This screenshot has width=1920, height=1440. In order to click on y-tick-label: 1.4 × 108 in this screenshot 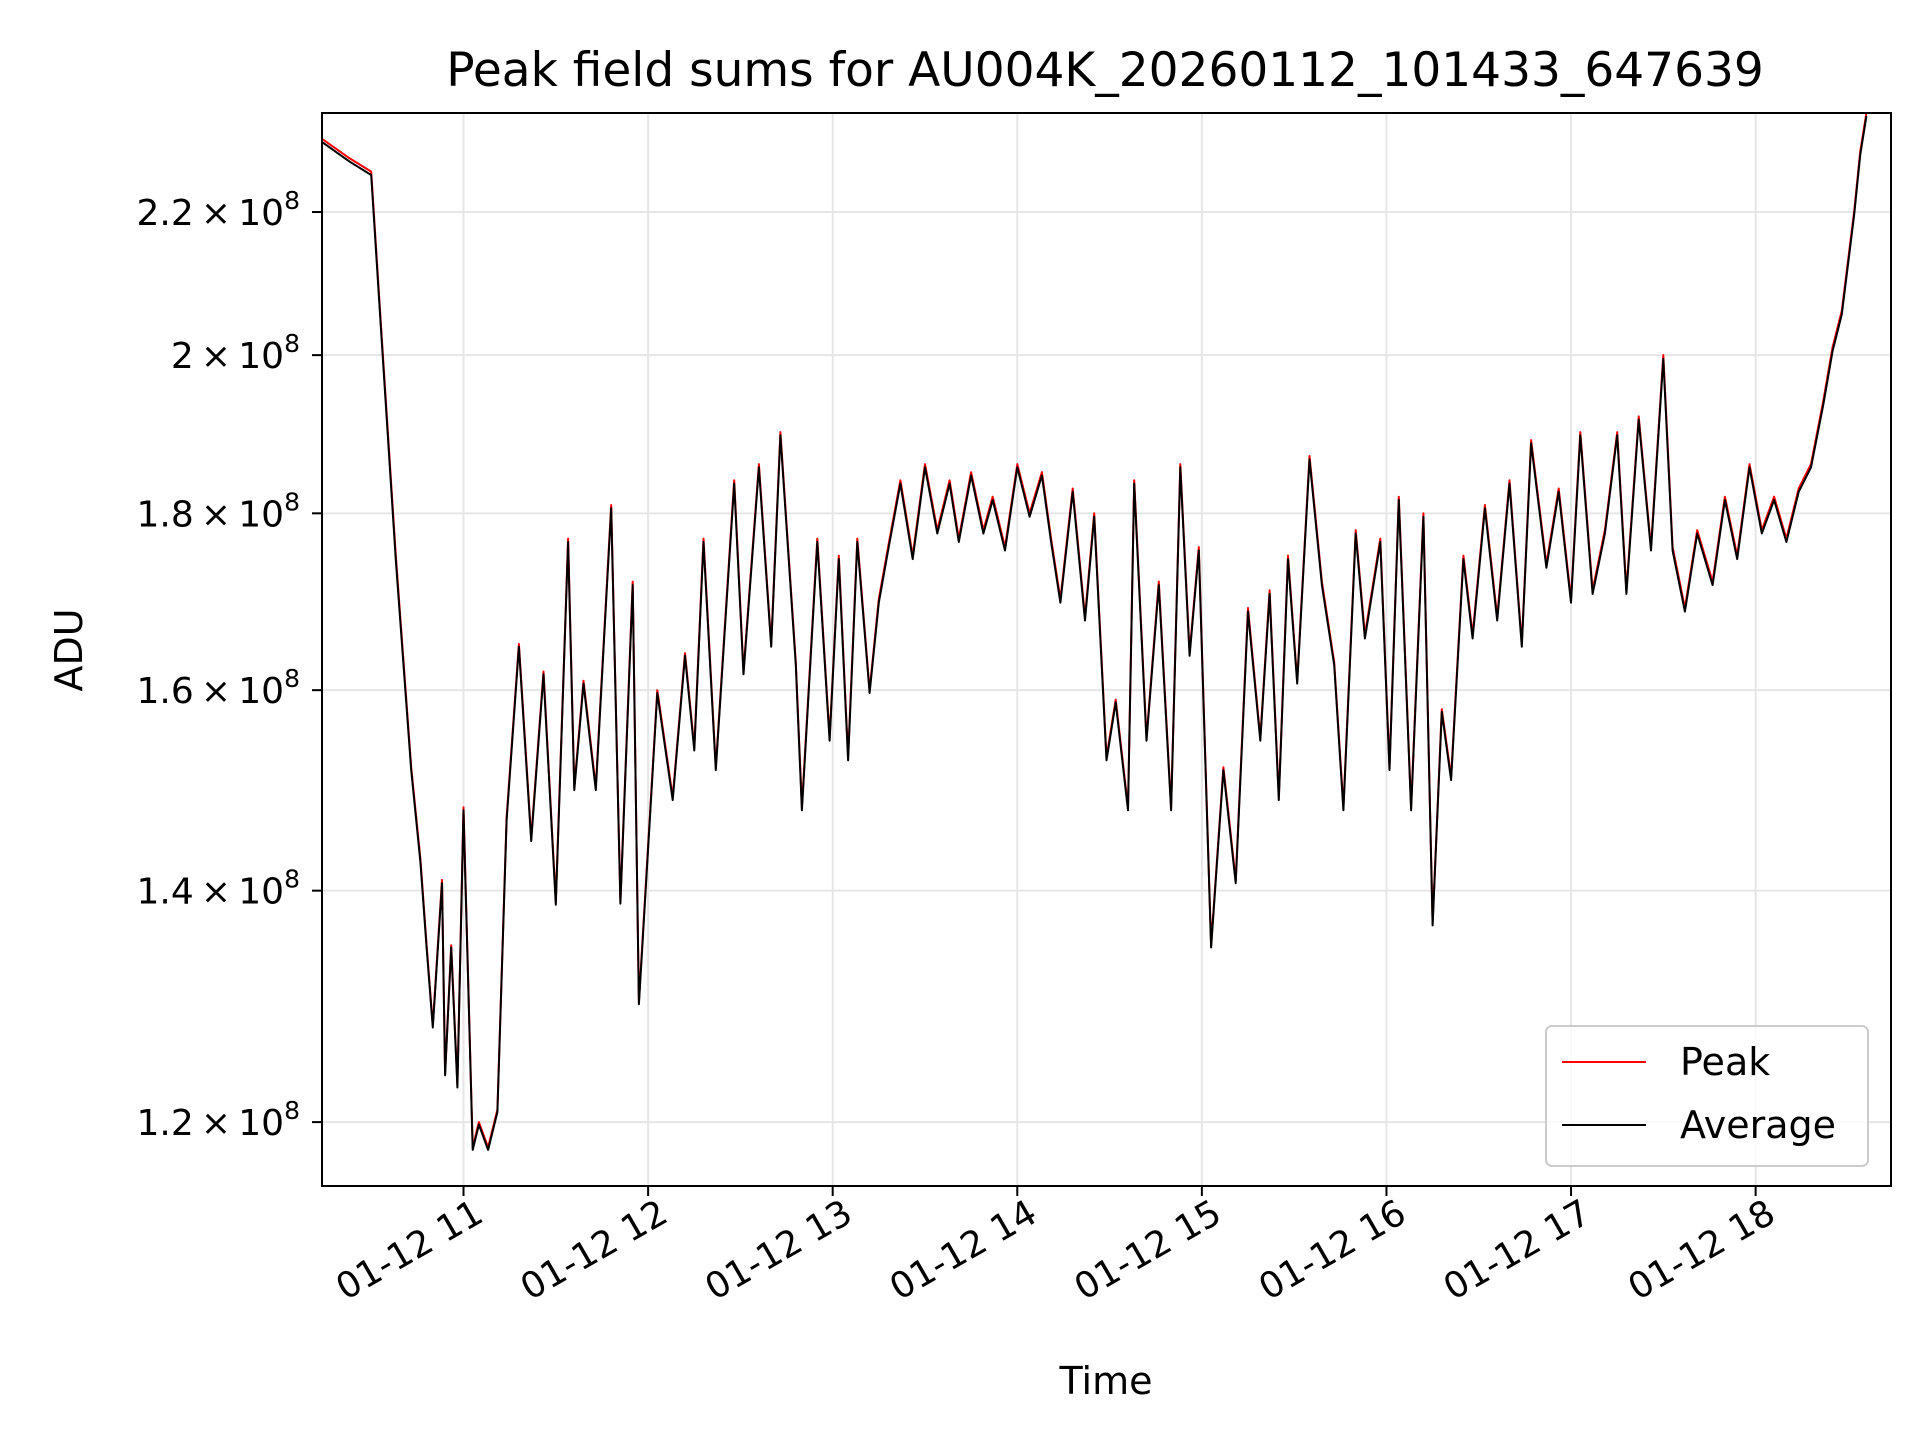, I will do `click(218, 889)`.